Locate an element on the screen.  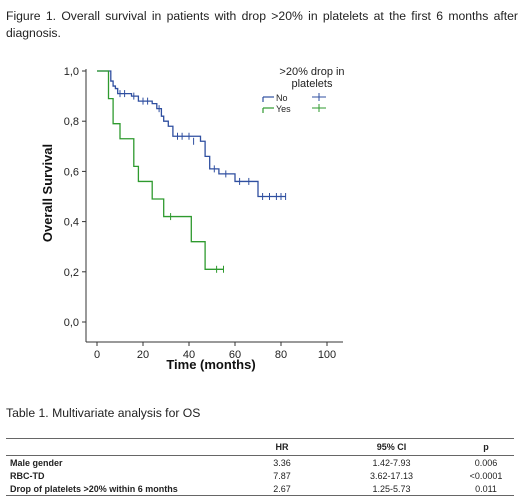
header-ci: 95% CI is located at coordinates (391, 447).